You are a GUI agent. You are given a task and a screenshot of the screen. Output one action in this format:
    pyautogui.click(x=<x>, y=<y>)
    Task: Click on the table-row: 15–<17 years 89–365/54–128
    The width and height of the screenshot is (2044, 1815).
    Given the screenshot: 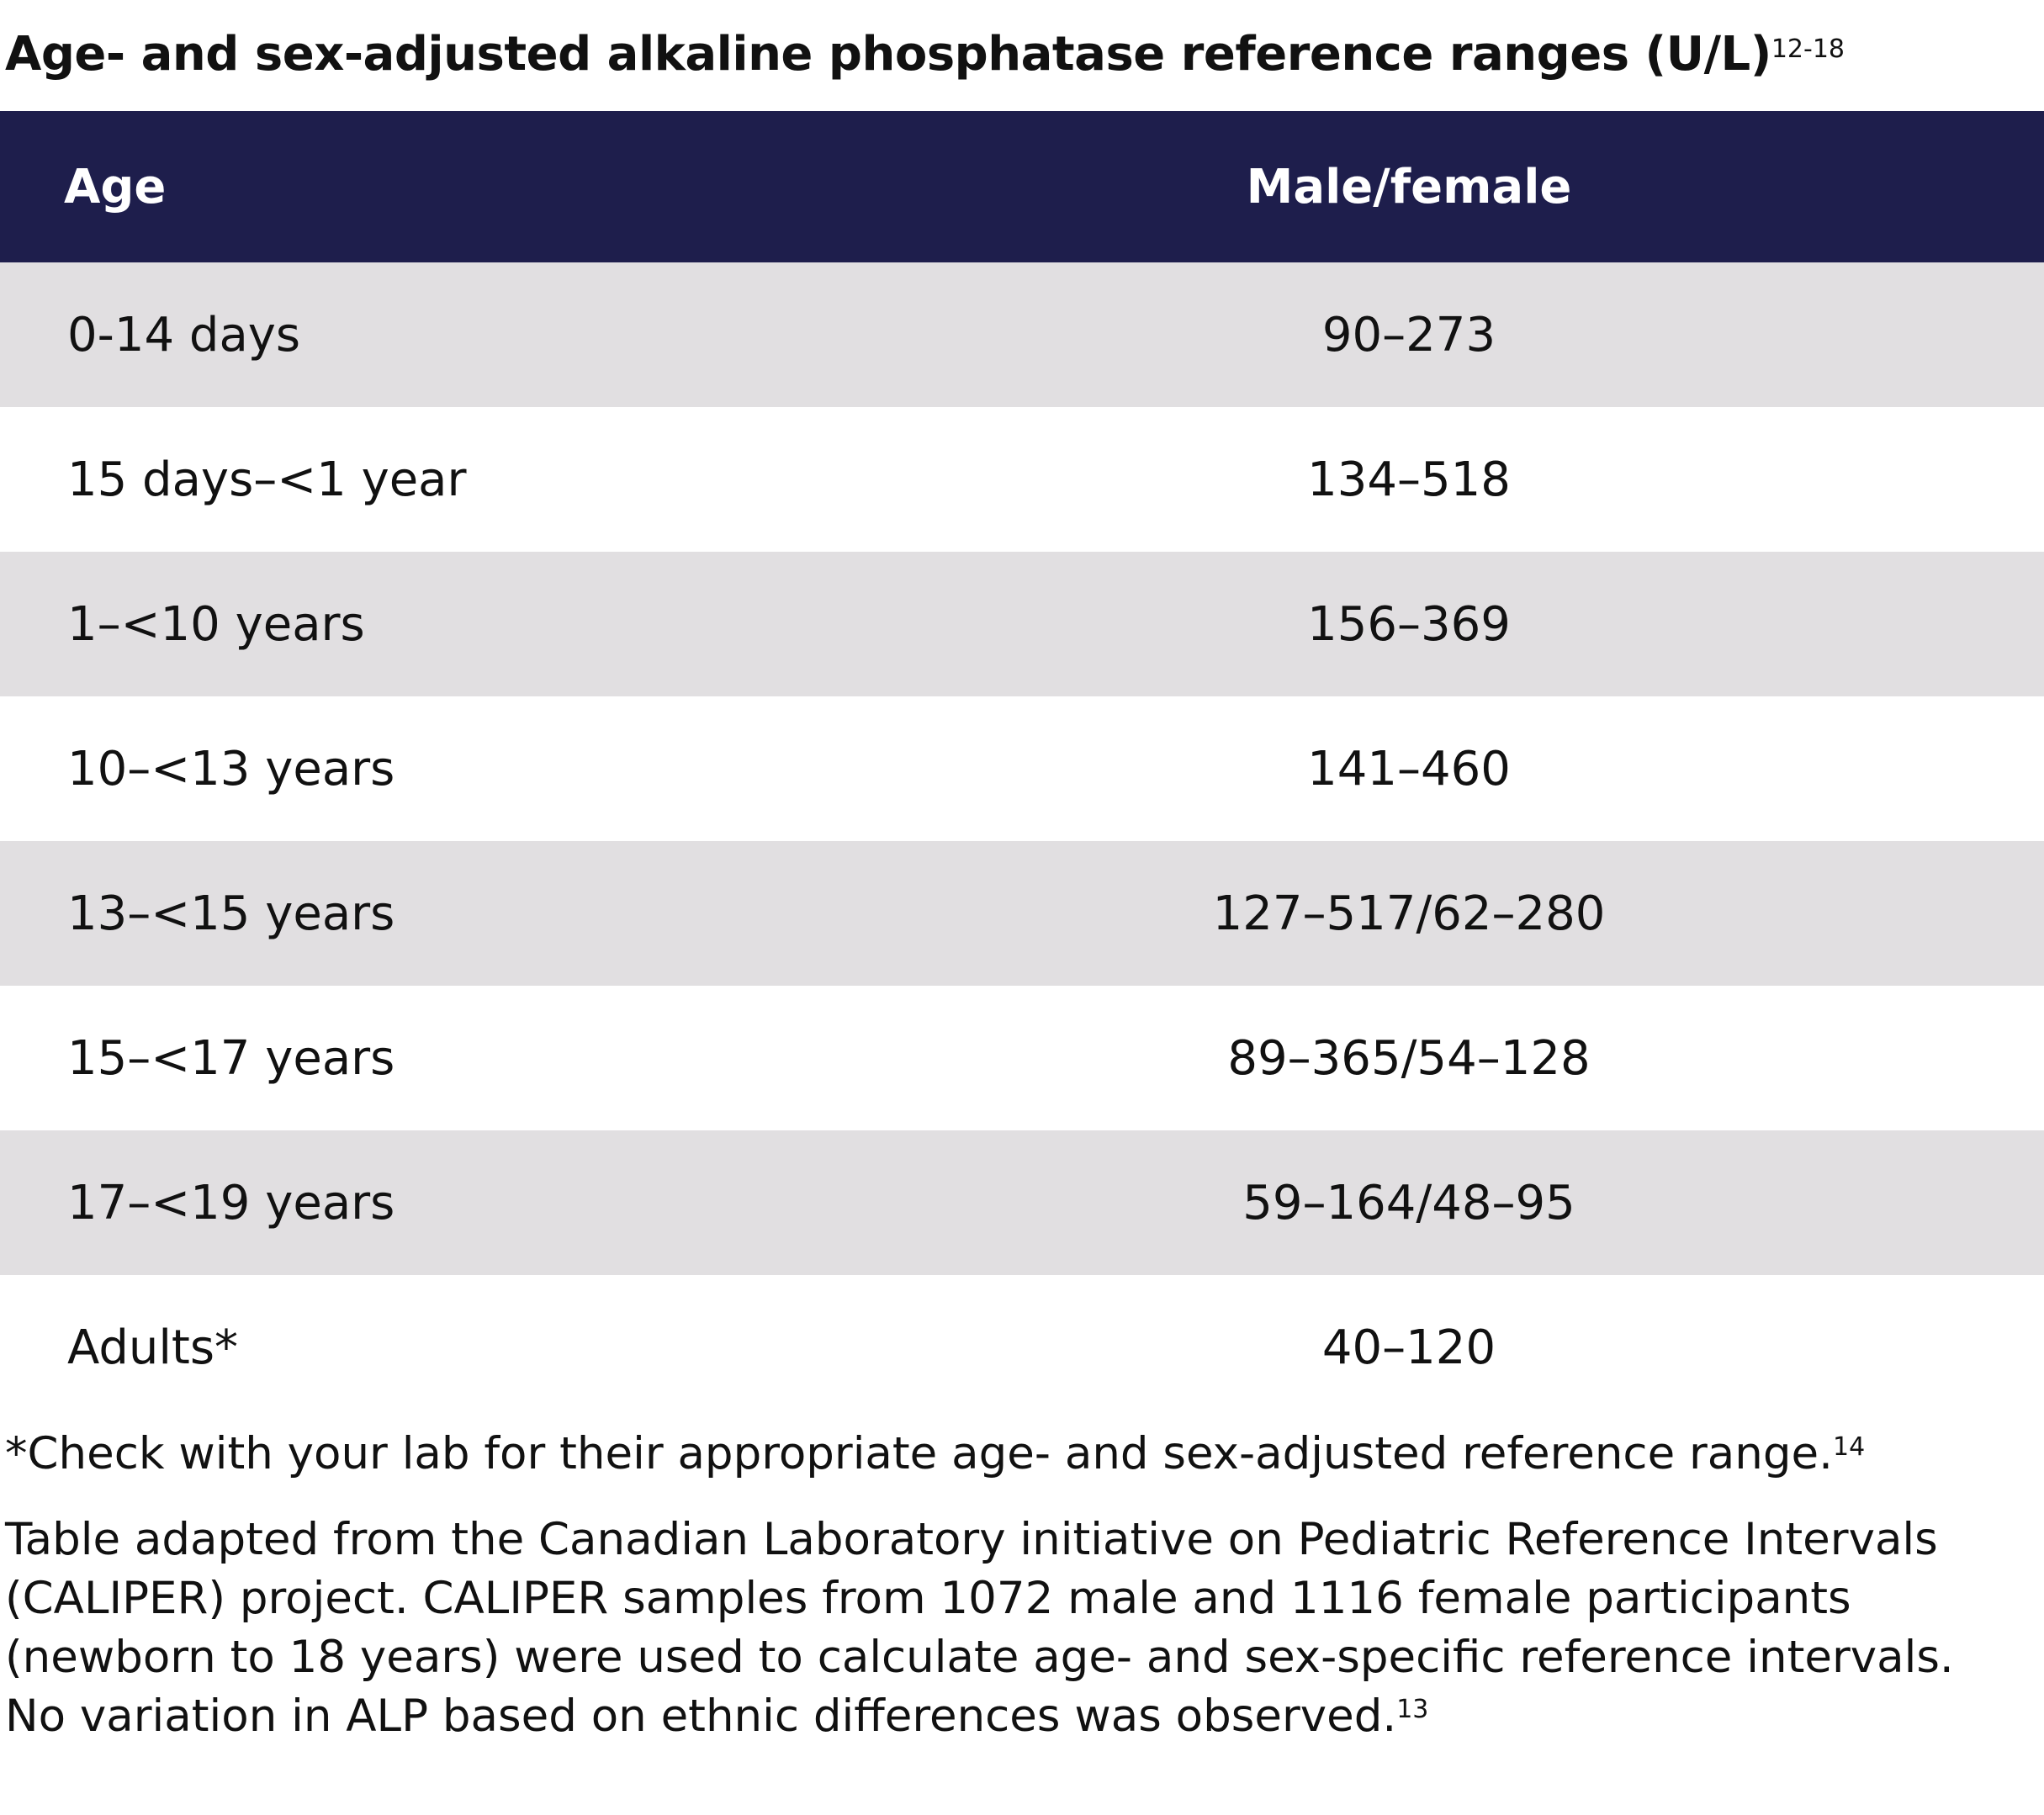 What is the action you would take?
    pyautogui.click(x=1022, y=1058)
    